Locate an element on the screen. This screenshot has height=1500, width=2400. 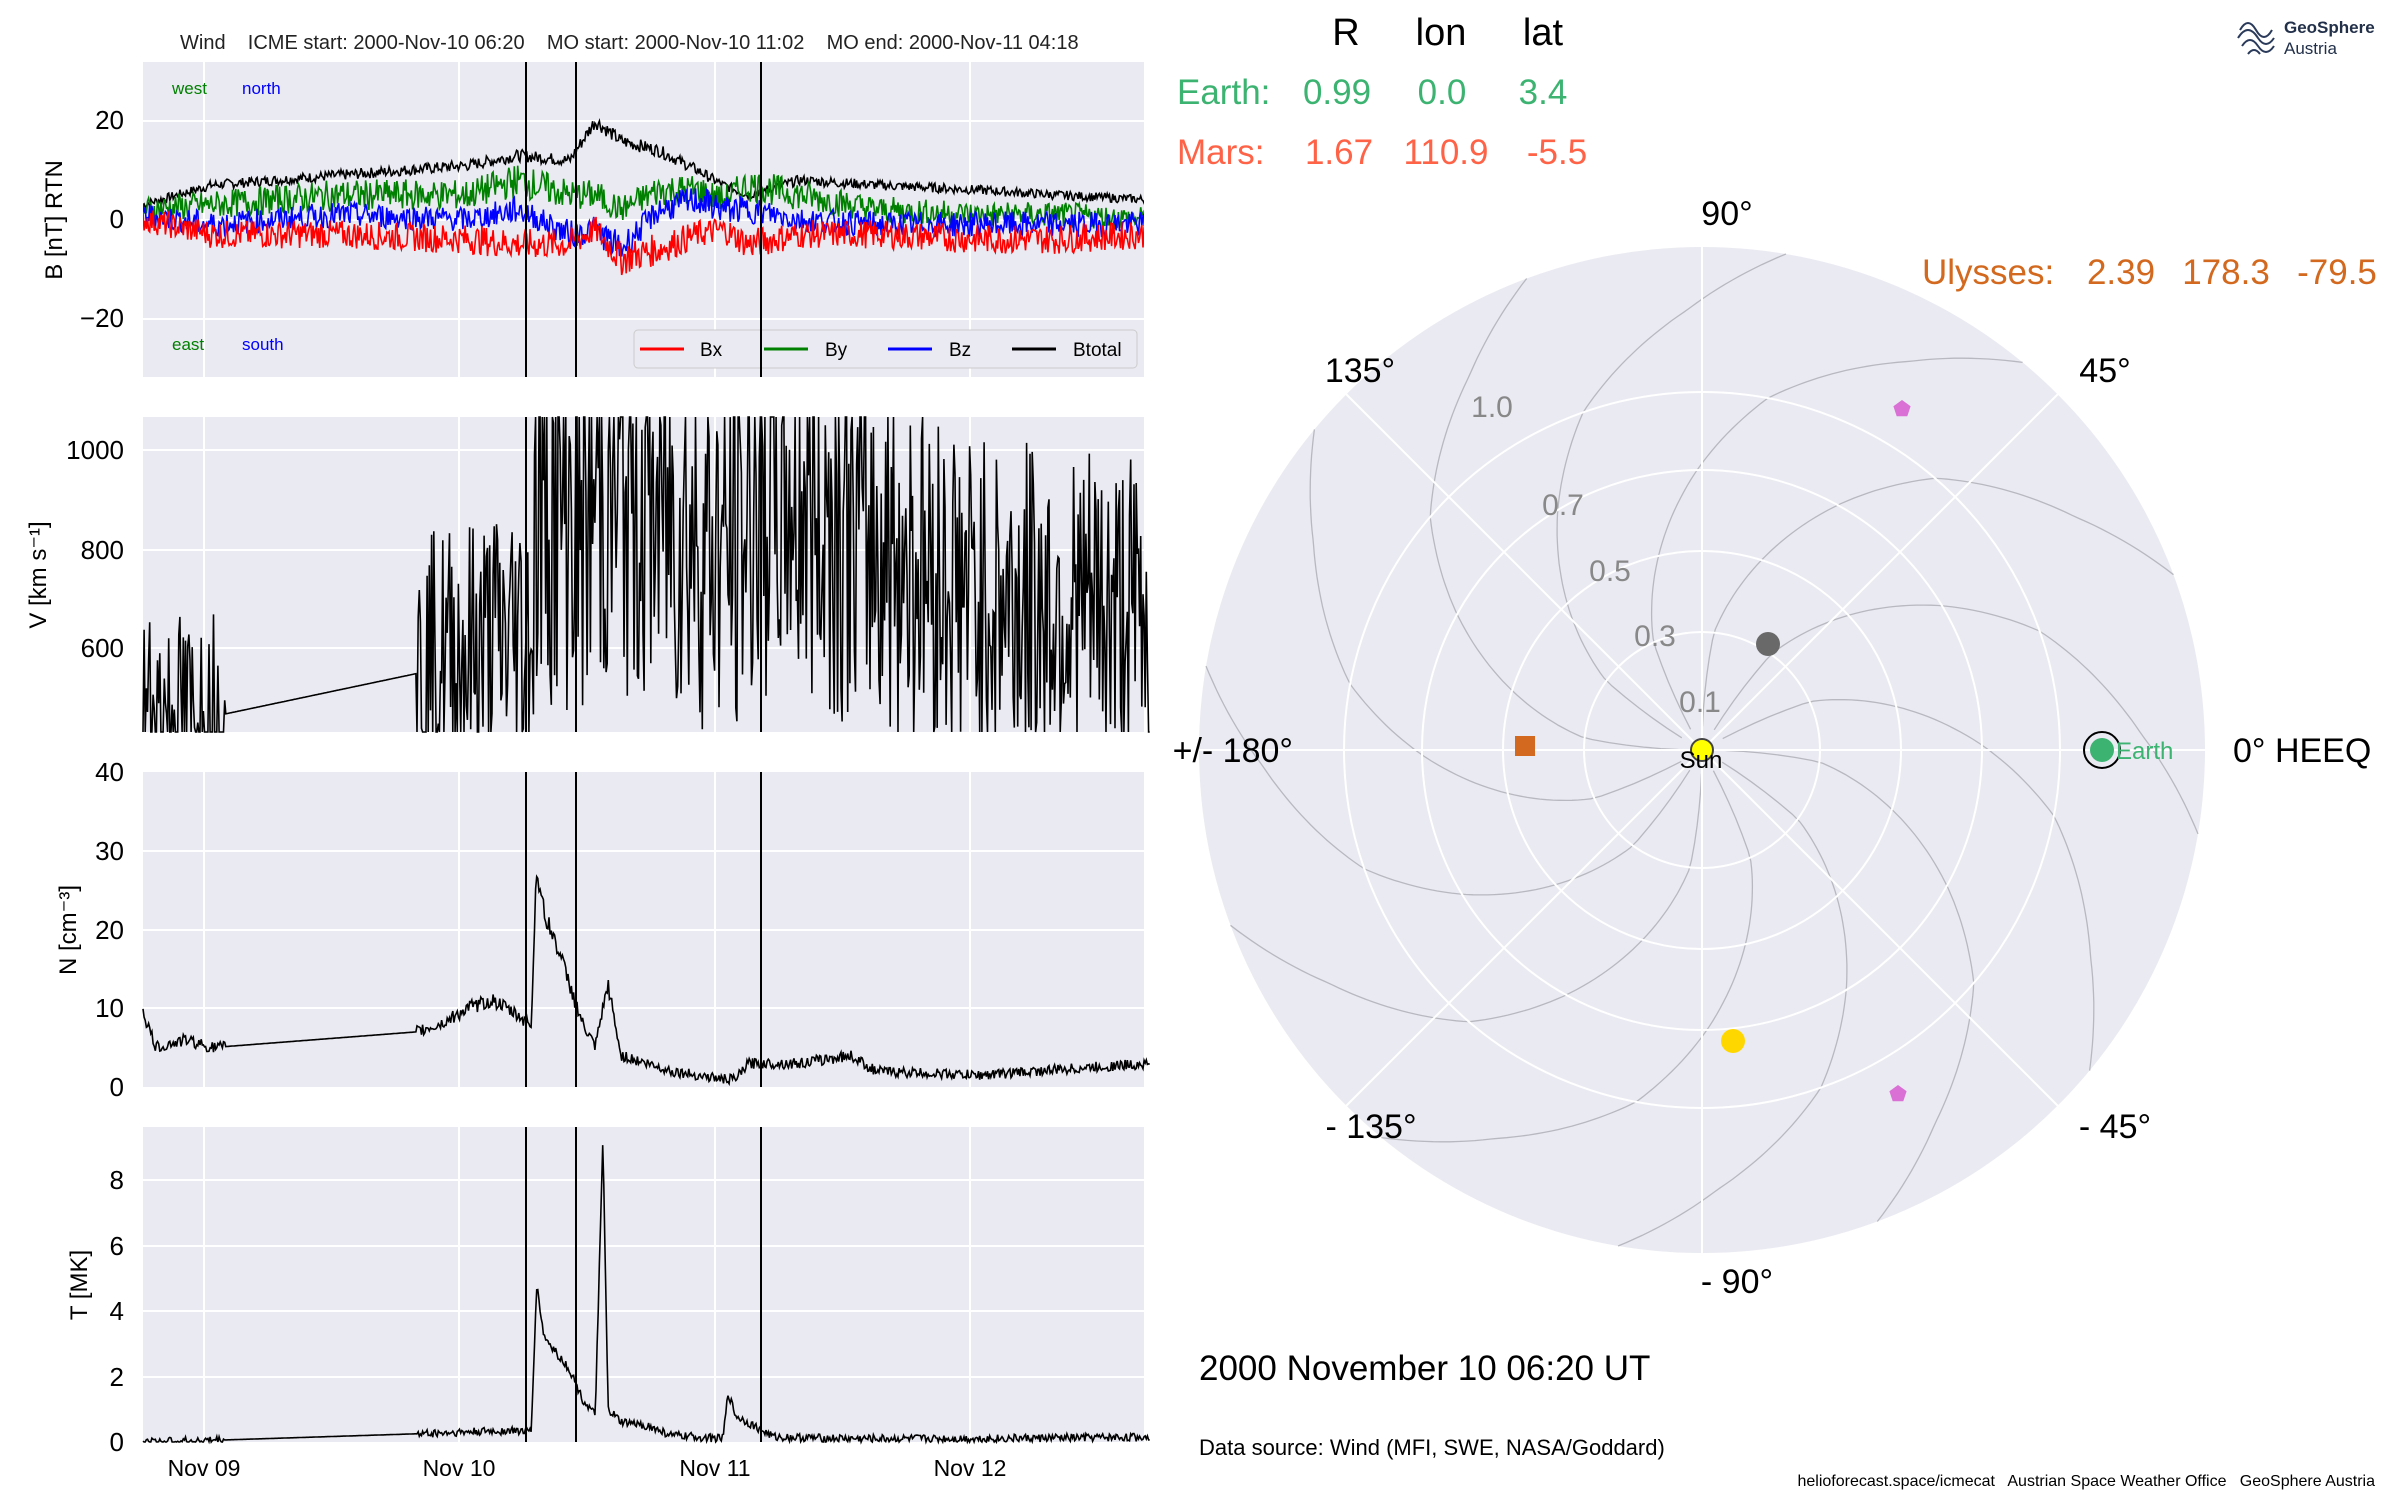
earth-r: 0.99 is located at coordinates (1337, 92).